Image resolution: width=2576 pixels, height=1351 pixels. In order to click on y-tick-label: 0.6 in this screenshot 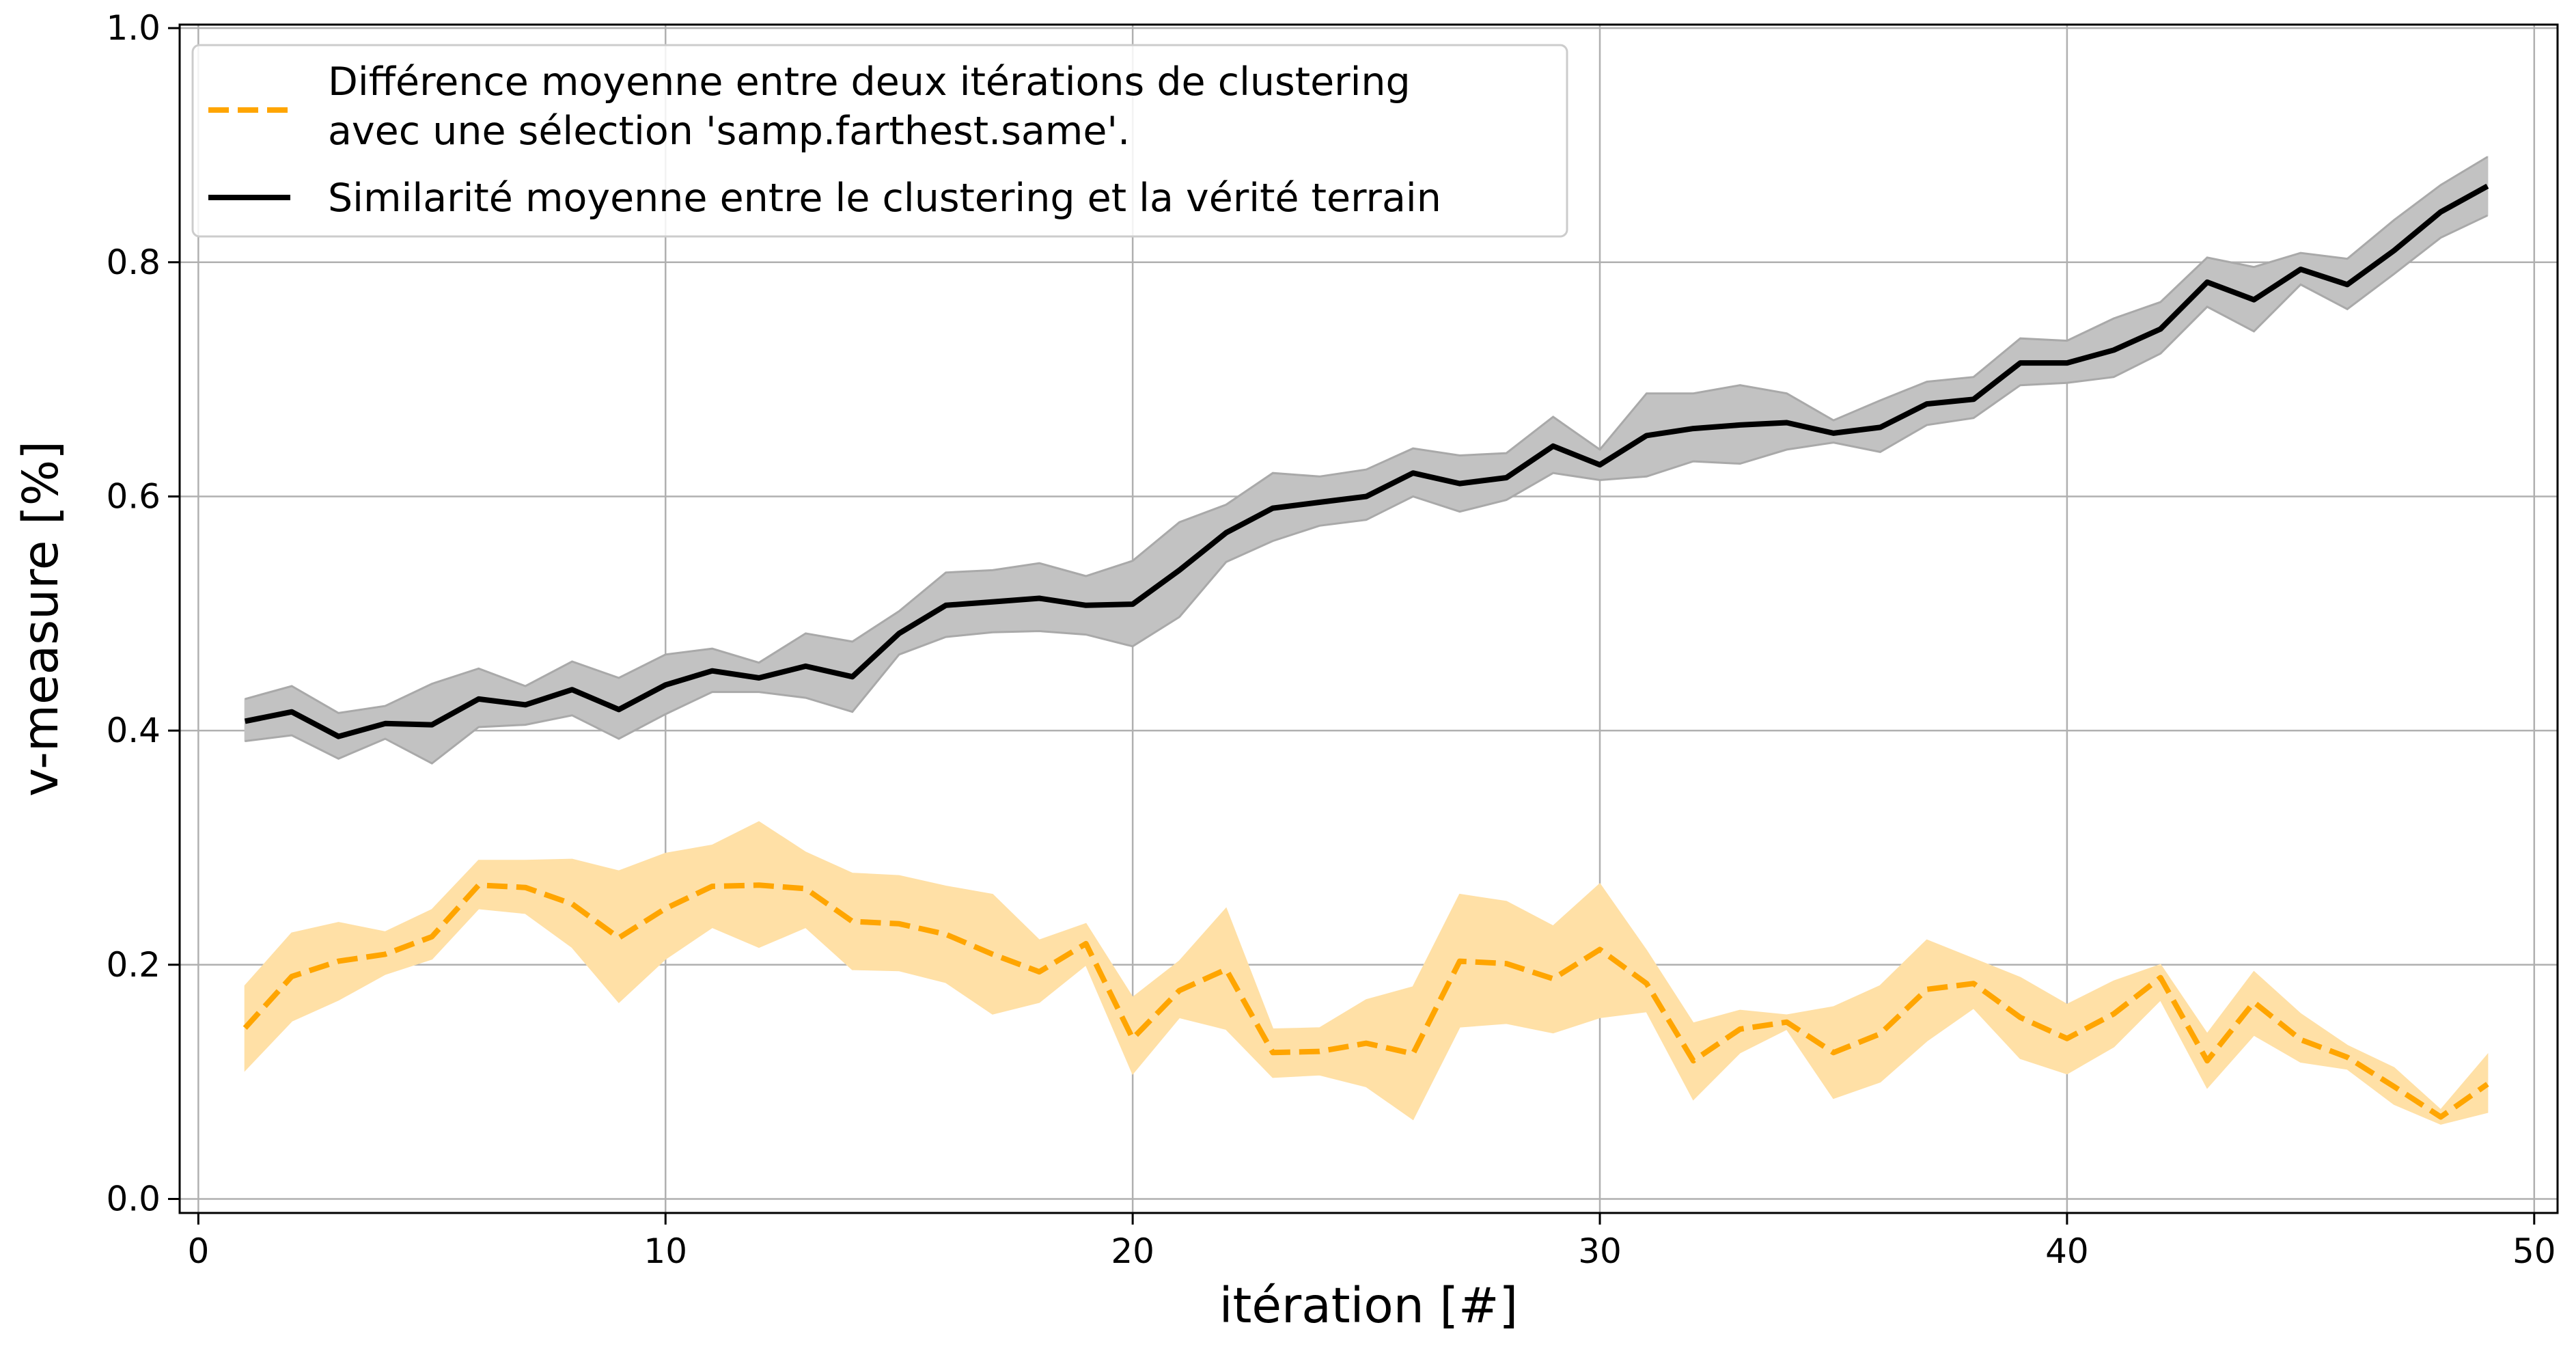, I will do `click(134, 496)`.